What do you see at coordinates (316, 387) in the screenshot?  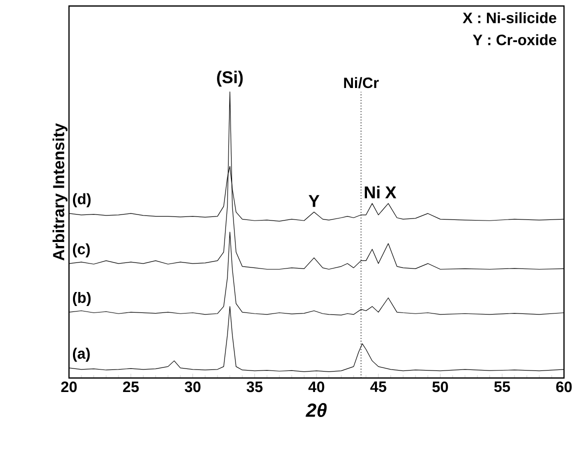 I see `x-tick-label: 40` at bounding box center [316, 387].